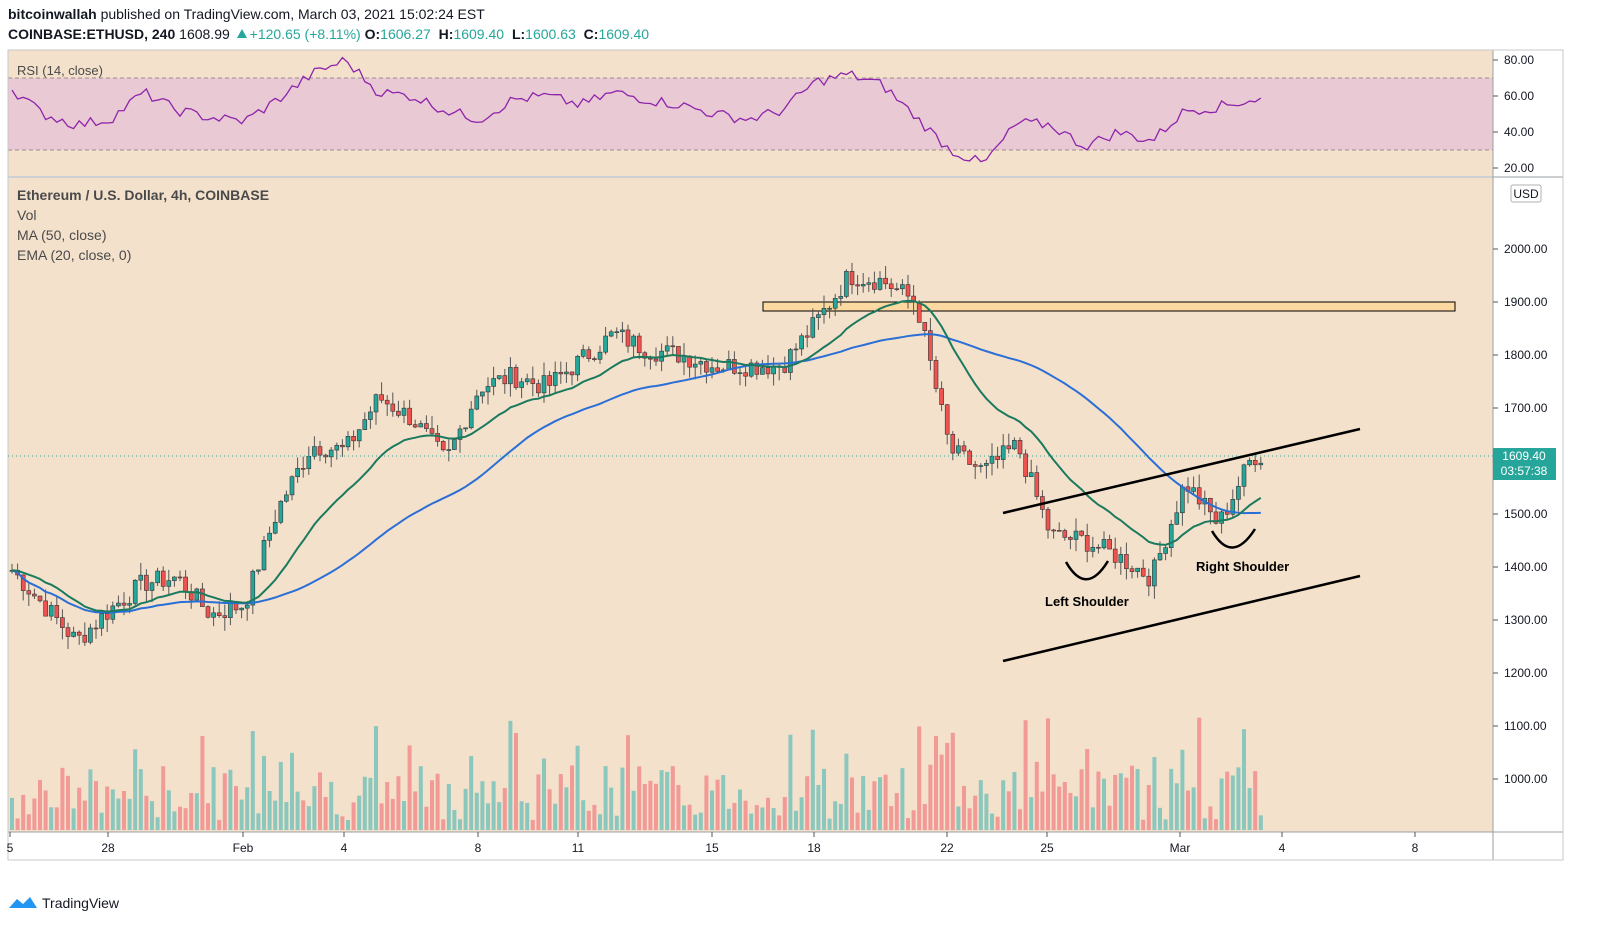 This screenshot has height=926, width=1600. Describe the element at coordinates (26, 215) in the screenshot. I see `vol-legend: Vol` at that location.